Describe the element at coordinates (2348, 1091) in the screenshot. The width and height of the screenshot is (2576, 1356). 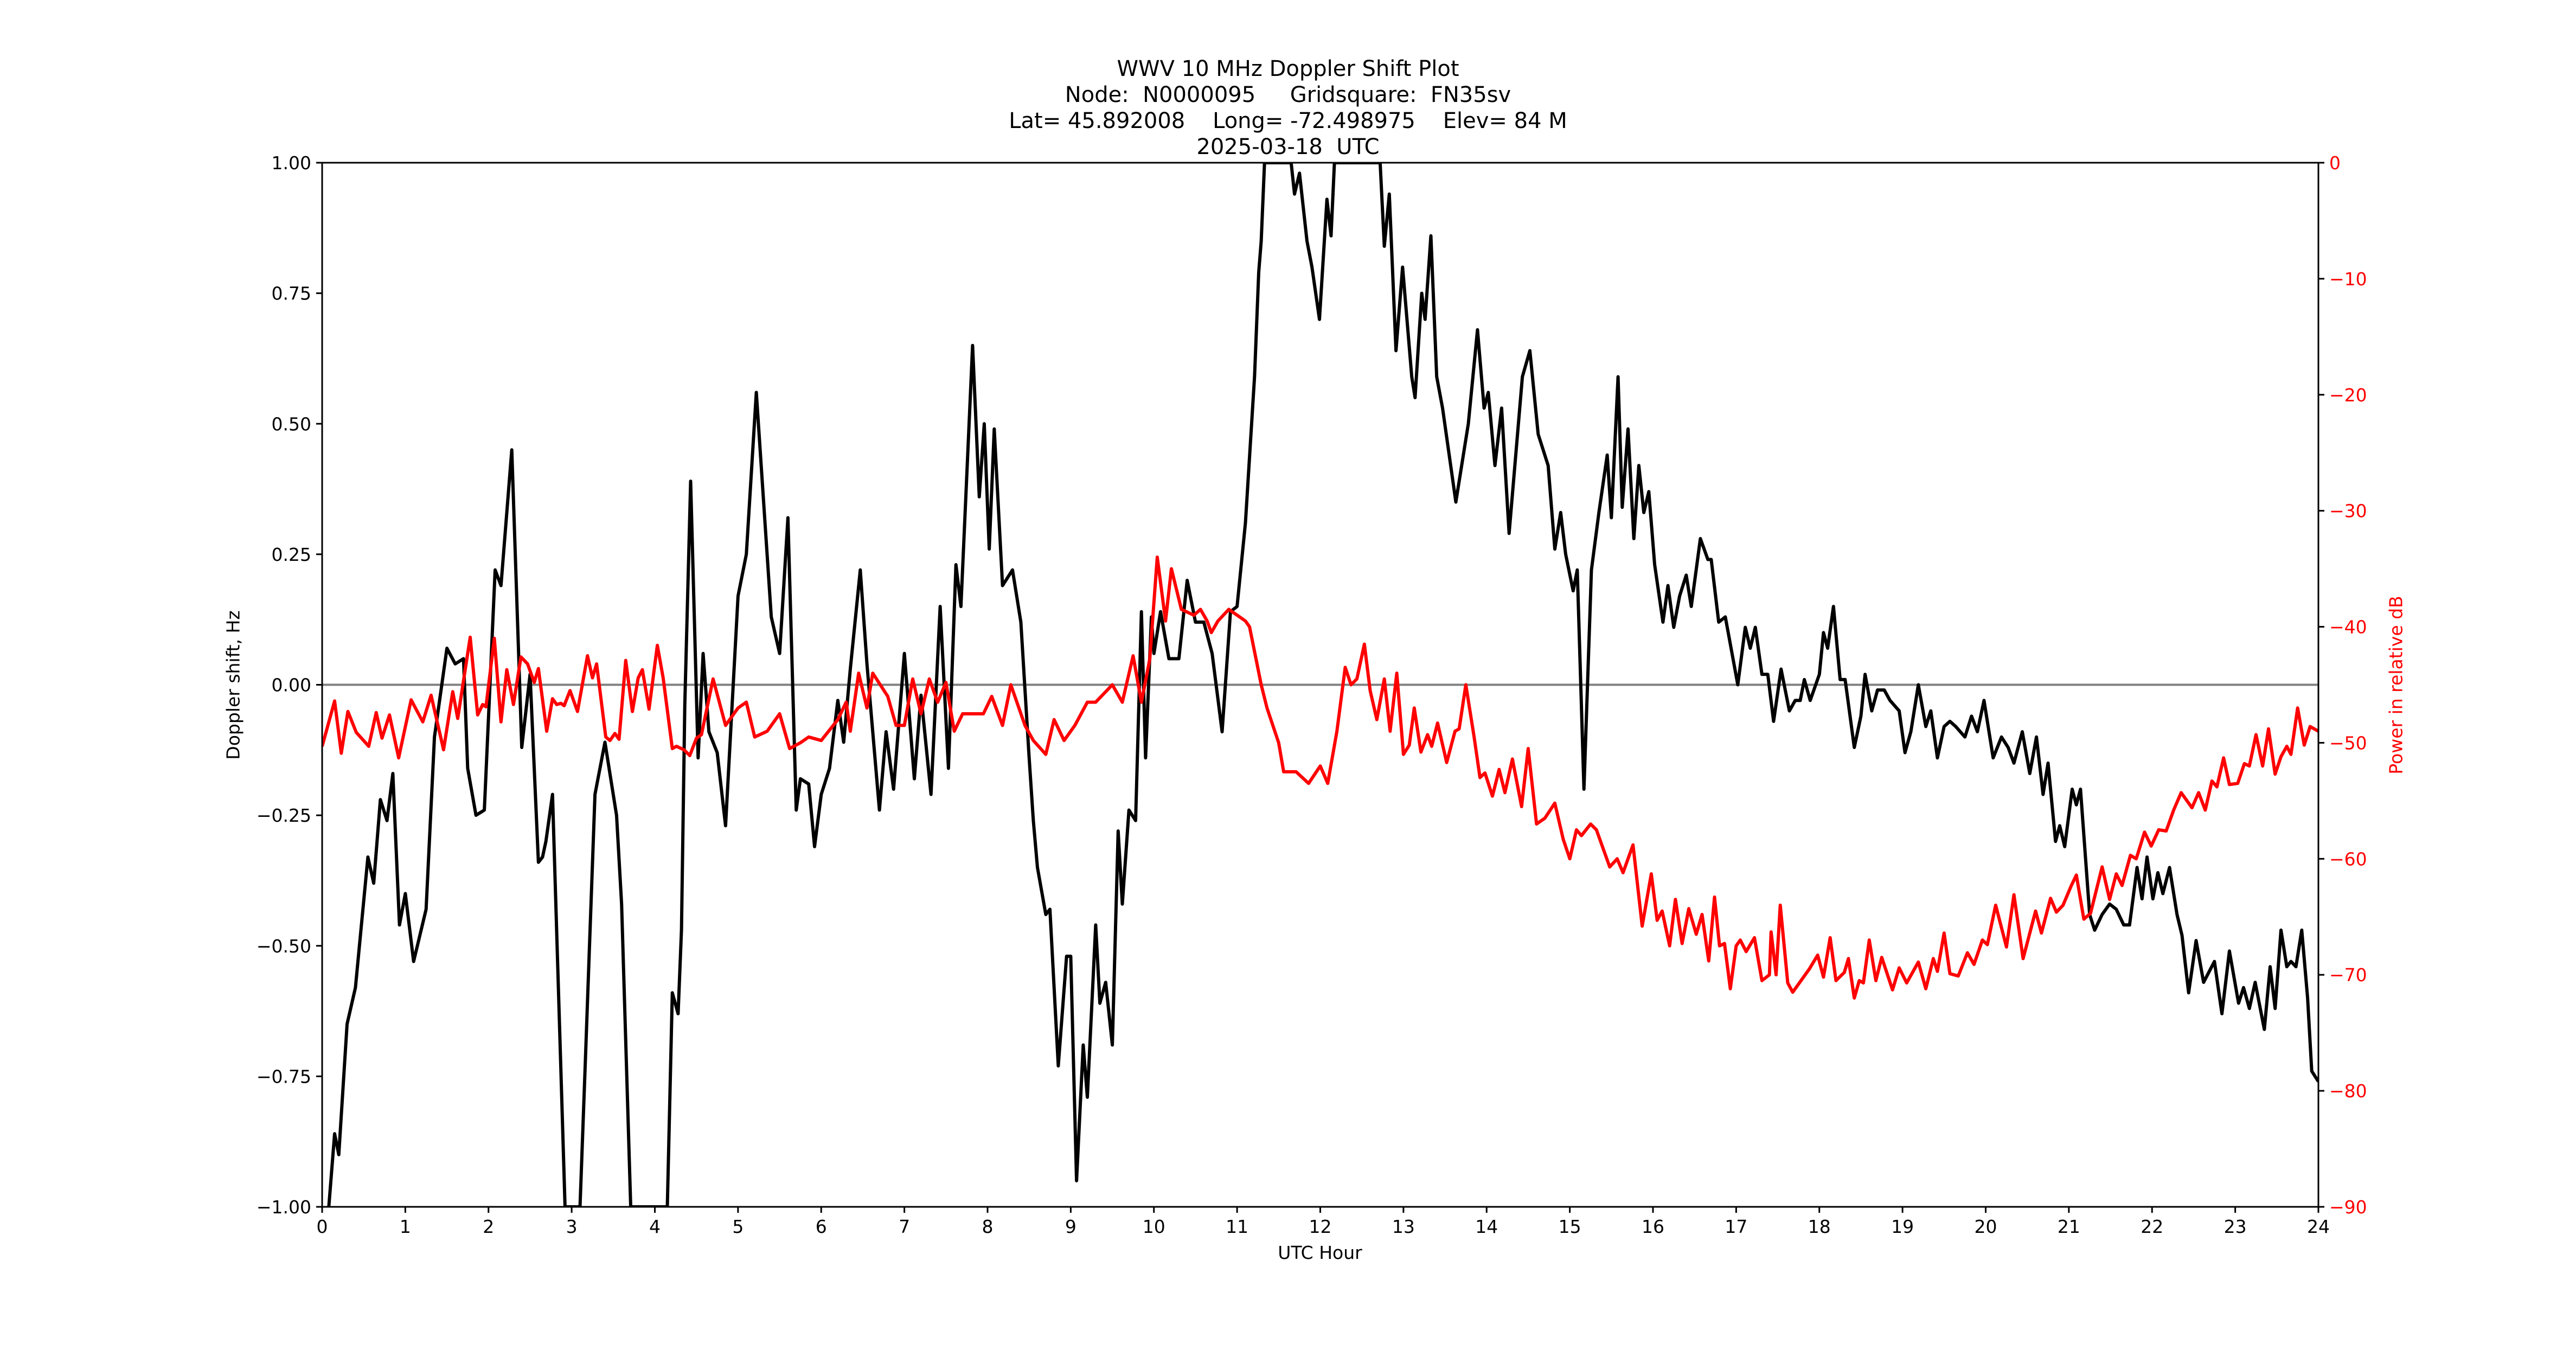
I see `y-tick-label-right: −80` at that location.